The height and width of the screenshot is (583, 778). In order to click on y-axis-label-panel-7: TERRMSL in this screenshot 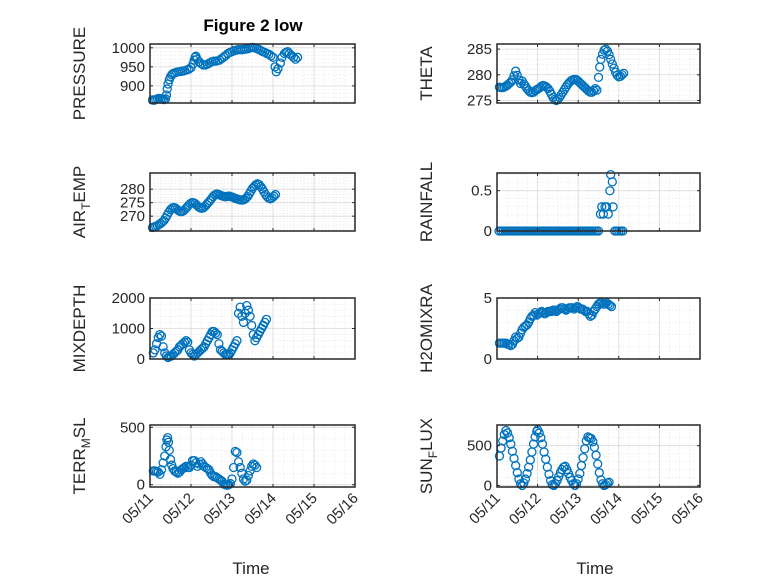, I will do `click(81, 455)`.